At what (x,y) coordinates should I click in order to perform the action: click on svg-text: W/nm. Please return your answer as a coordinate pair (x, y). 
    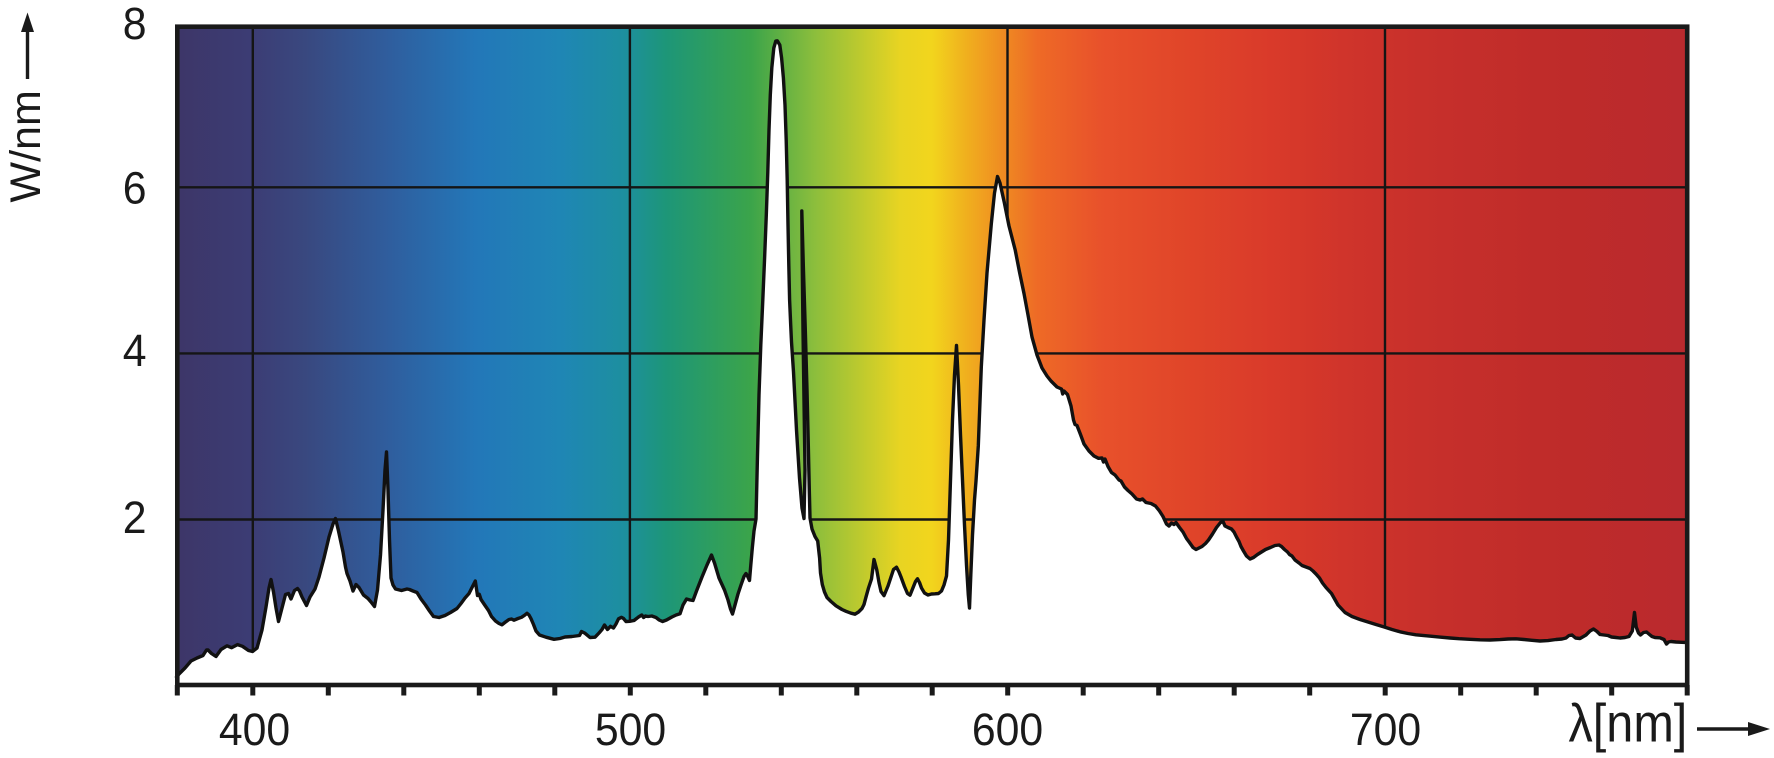
    Looking at the image, I should click on (26, 146).